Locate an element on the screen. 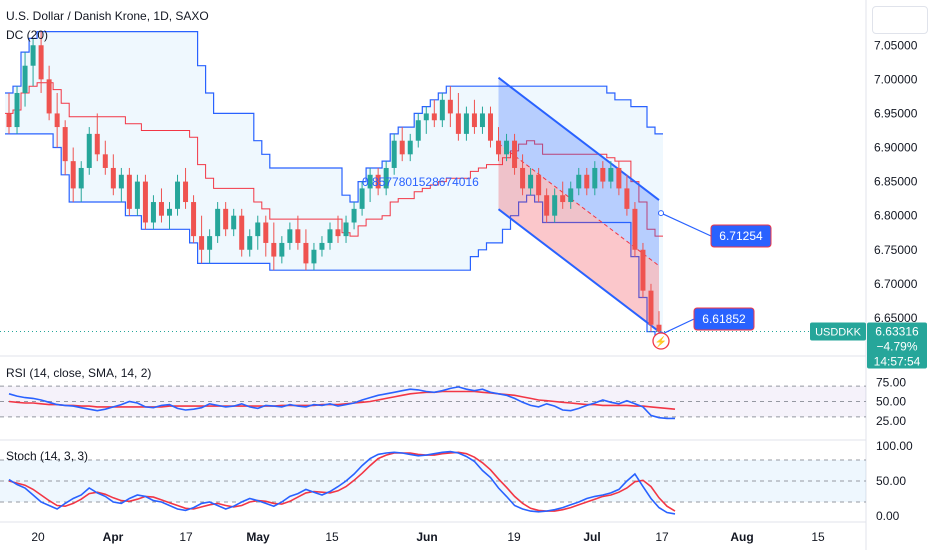 This screenshot has height=550, width=932. time-axis-tick: 20 is located at coordinates (38, 537).